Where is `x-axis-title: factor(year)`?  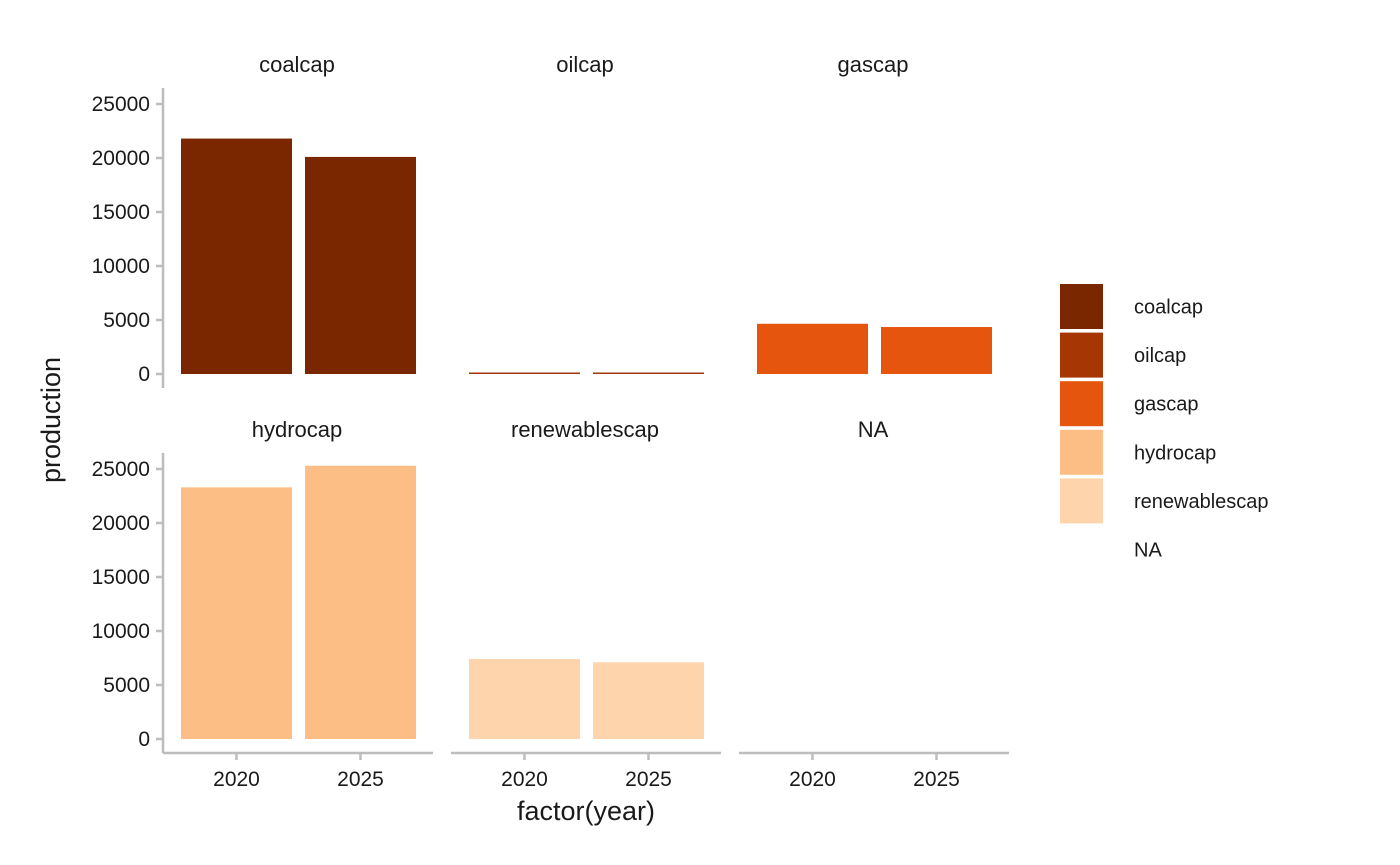 x-axis-title: factor(year) is located at coordinates (586, 811).